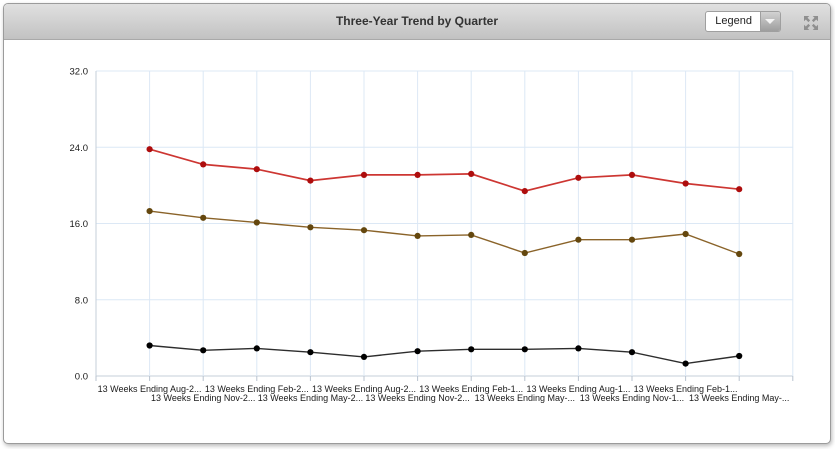  I want to click on y-tick-label: 16.0, so click(79, 224).